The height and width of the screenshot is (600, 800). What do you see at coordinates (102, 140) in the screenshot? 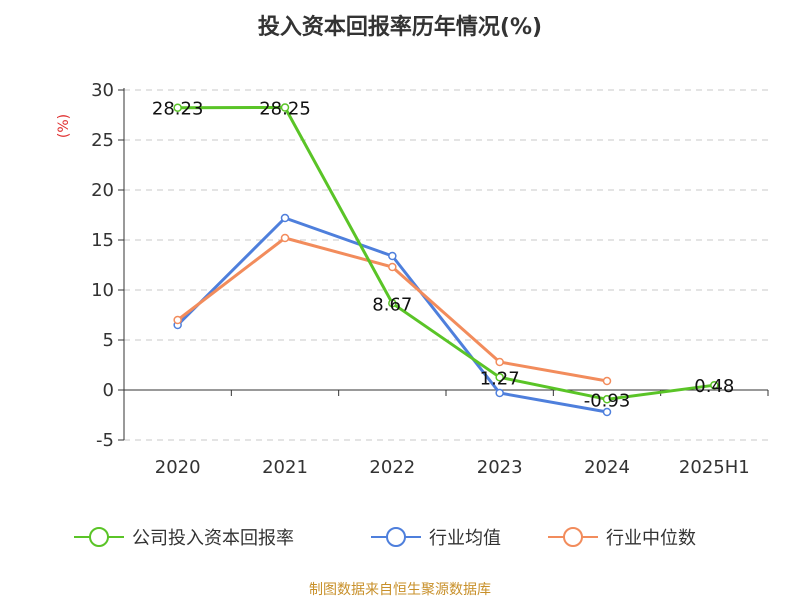
I see `y-tick-label: 25` at bounding box center [102, 140].